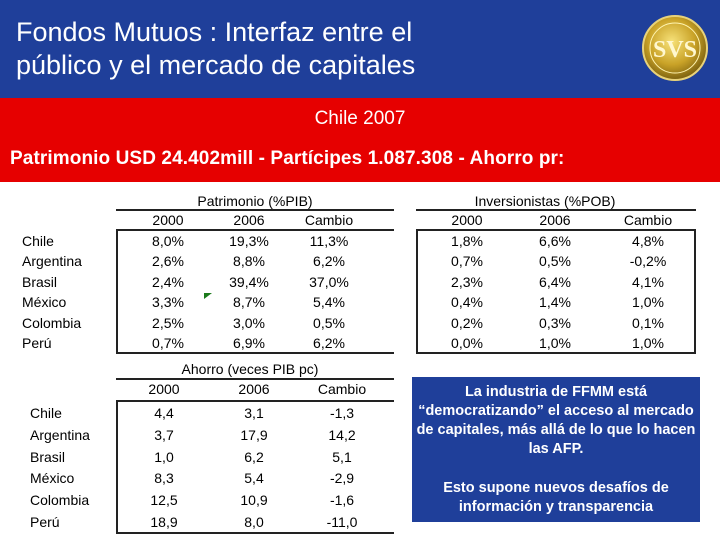 This screenshot has height=540, width=720. Describe the element at coordinates (555, 220) in the screenshot. I see `table_inversionistas-header-1: 2006` at that location.